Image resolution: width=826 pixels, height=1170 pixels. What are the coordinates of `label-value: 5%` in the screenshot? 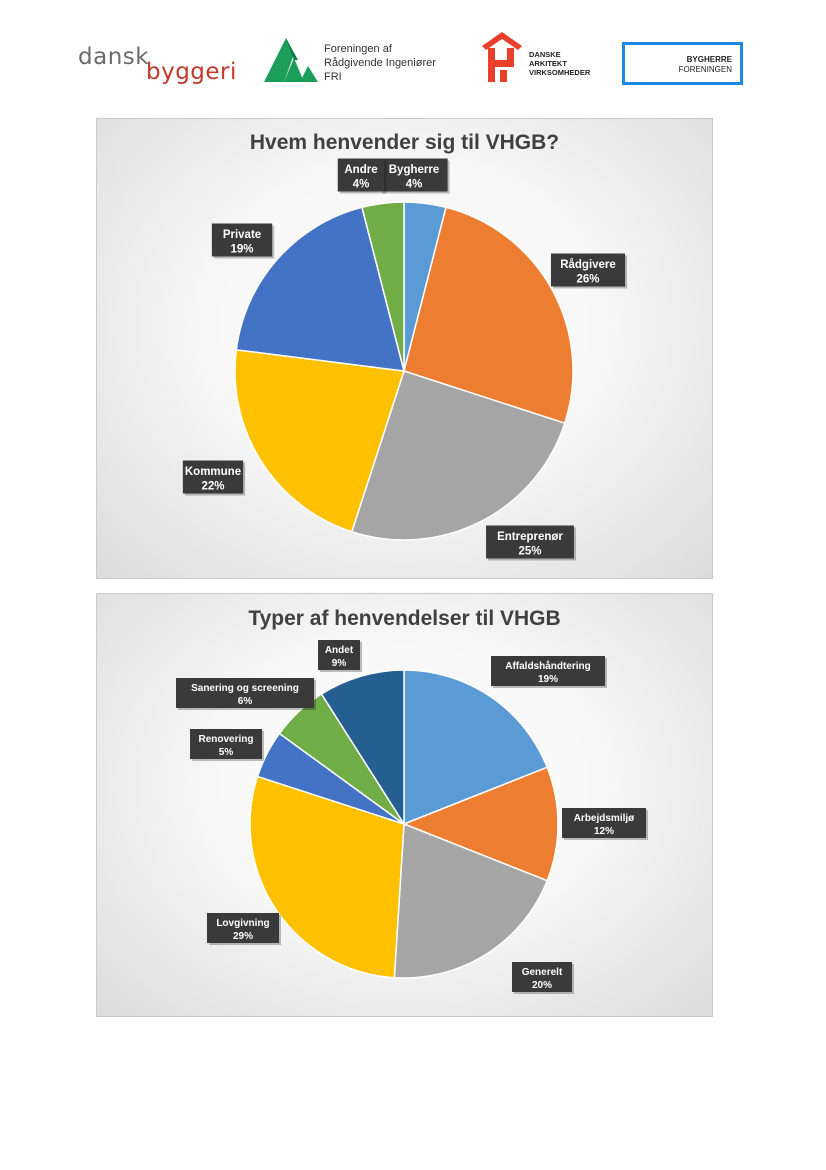 It's located at (226, 752).